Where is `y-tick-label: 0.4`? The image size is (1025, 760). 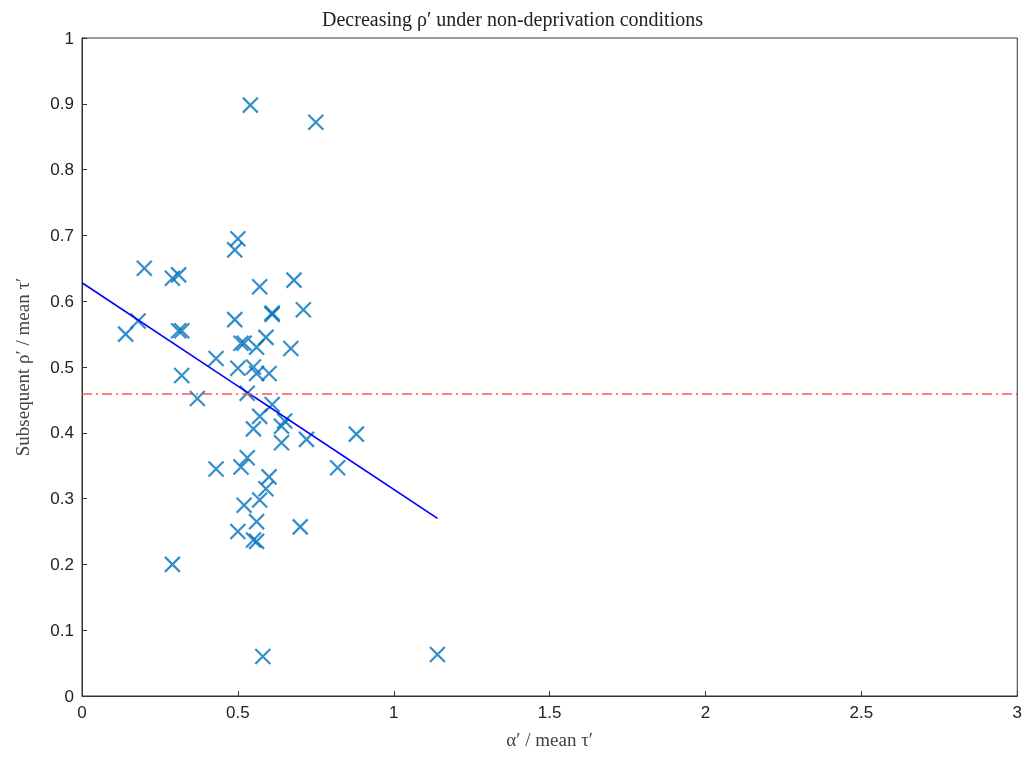 y-tick-label: 0.4 is located at coordinates (62, 433).